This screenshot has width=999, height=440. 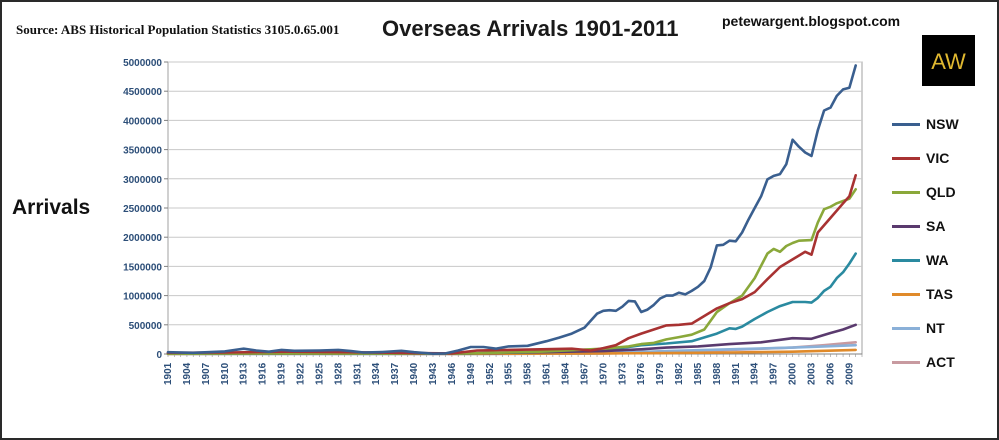 What do you see at coordinates (142, 209) in the screenshot?
I see `y-tick-label: 2500000` at bounding box center [142, 209].